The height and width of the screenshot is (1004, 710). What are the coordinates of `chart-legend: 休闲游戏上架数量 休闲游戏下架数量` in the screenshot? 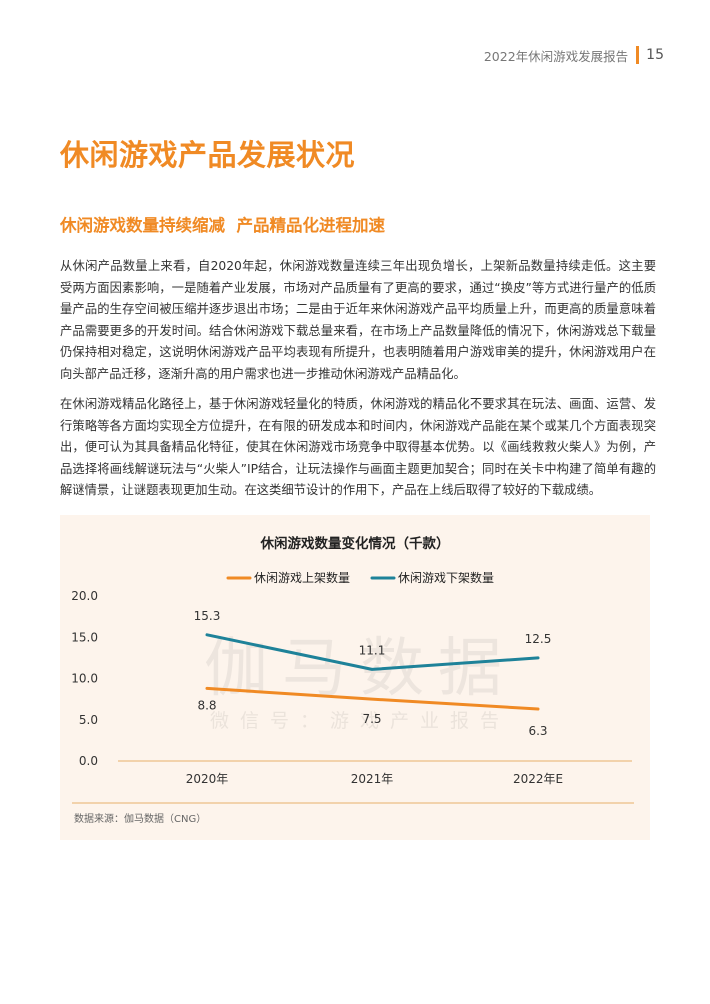 It's located at (360, 577).